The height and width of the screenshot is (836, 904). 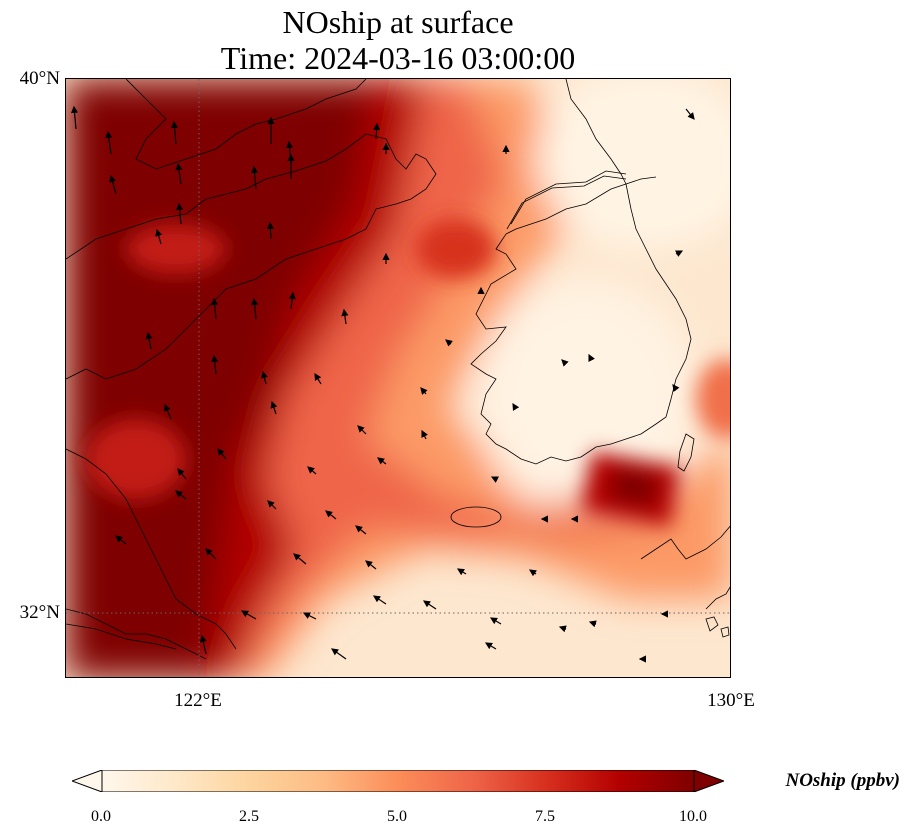 I want to click on lat-label-north: 40°N, so click(x=39, y=78).